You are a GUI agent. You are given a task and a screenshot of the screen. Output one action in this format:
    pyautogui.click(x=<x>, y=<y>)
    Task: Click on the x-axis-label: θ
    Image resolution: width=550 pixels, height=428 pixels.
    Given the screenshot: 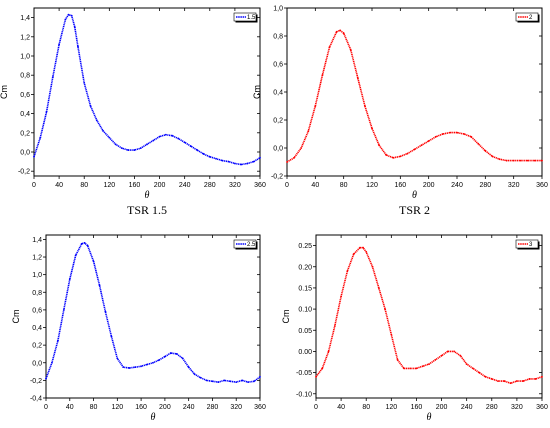 What is the action you would take?
    pyautogui.click(x=147, y=195)
    